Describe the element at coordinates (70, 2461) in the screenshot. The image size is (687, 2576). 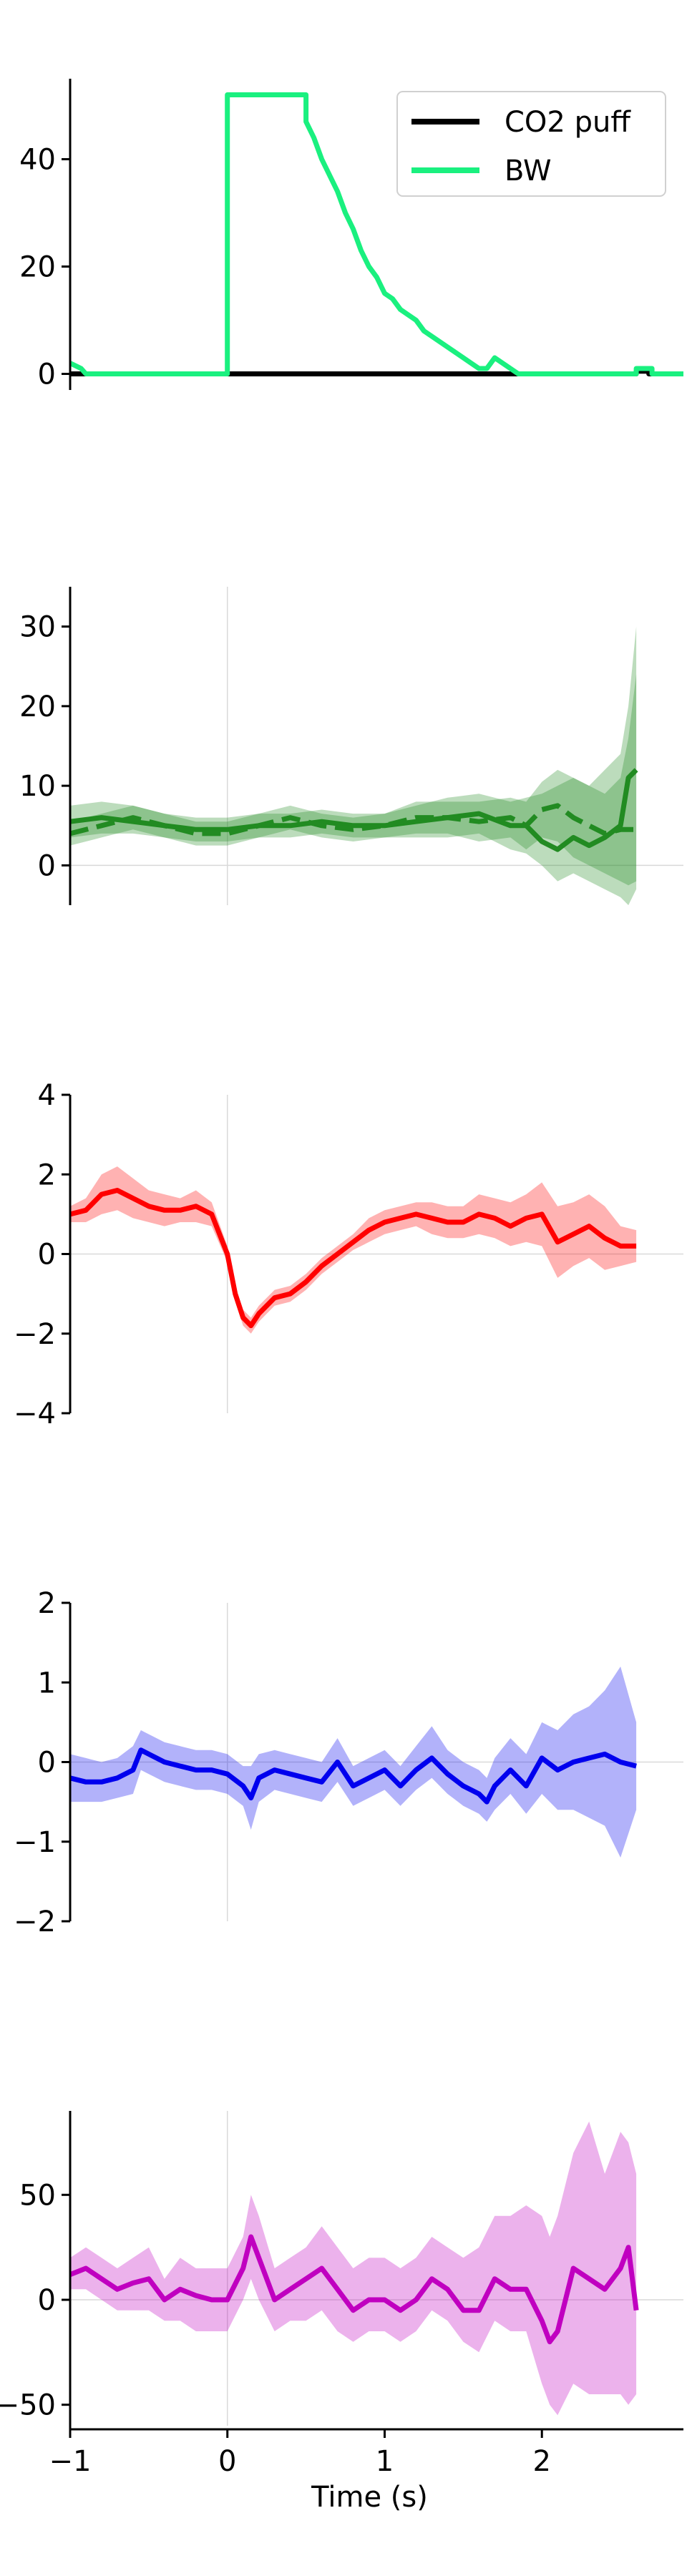
I see `x-tick-label: −1` at that location.